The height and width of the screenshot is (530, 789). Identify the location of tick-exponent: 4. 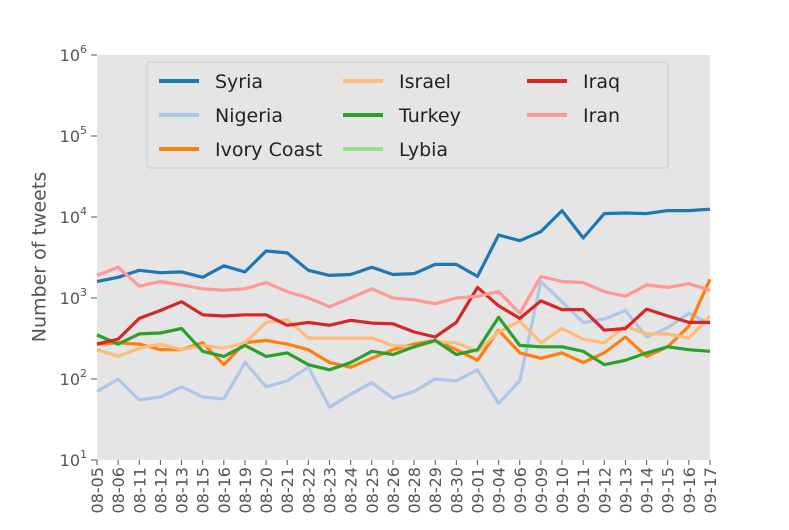
(83, 211).